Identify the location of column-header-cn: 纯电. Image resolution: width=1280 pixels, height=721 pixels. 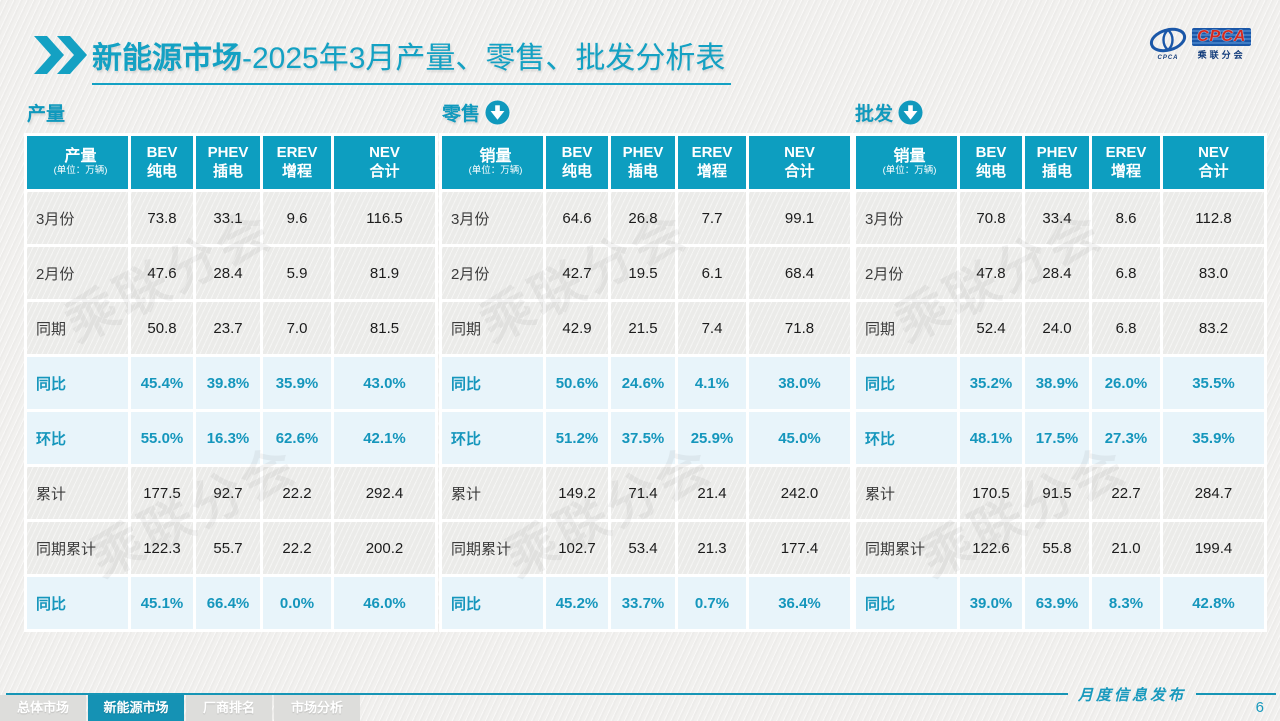
(990, 171).